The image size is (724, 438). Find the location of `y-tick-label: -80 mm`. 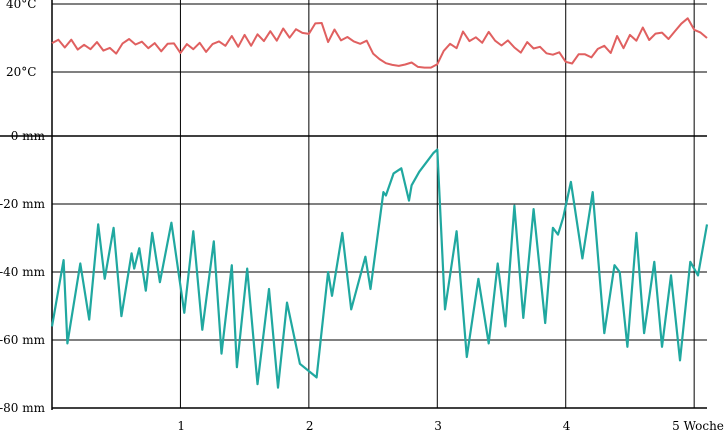

y-tick-label: -80 mm is located at coordinates (23, 408).